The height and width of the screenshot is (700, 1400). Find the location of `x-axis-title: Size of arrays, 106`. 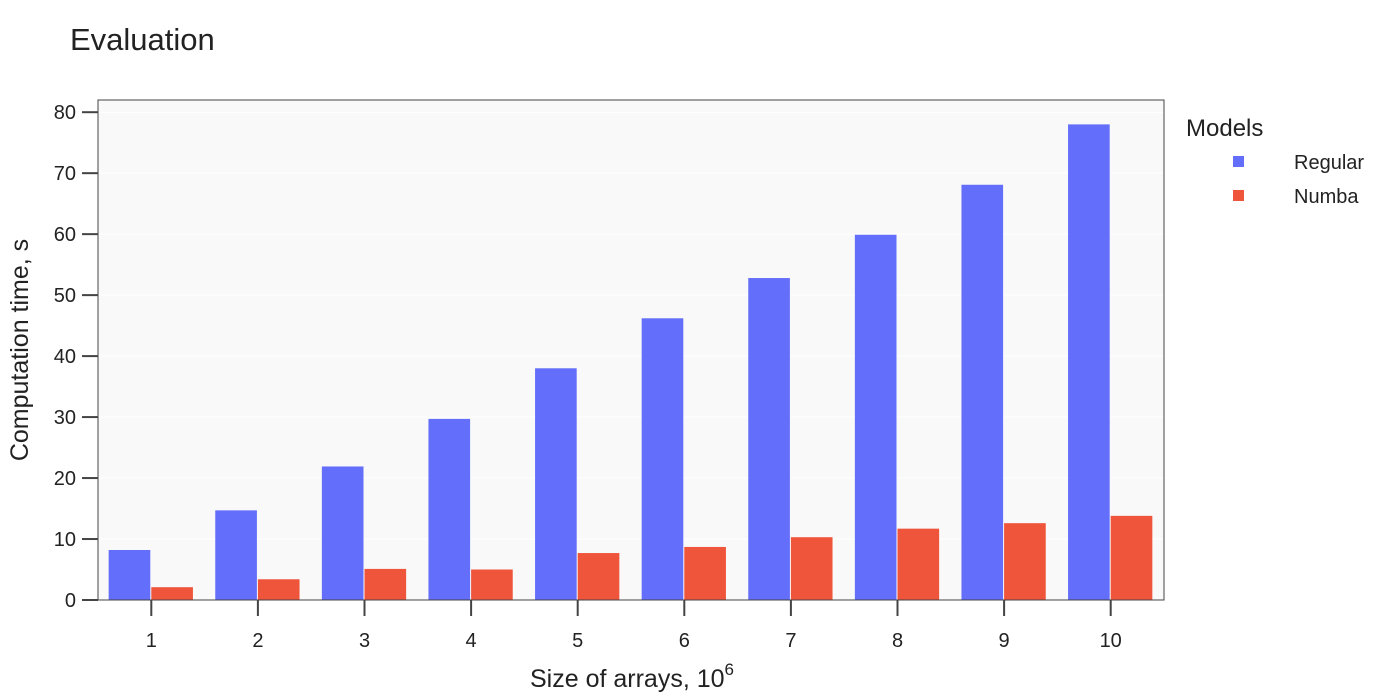

x-axis-title: Size of arrays, 106 is located at coordinates (632, 676).